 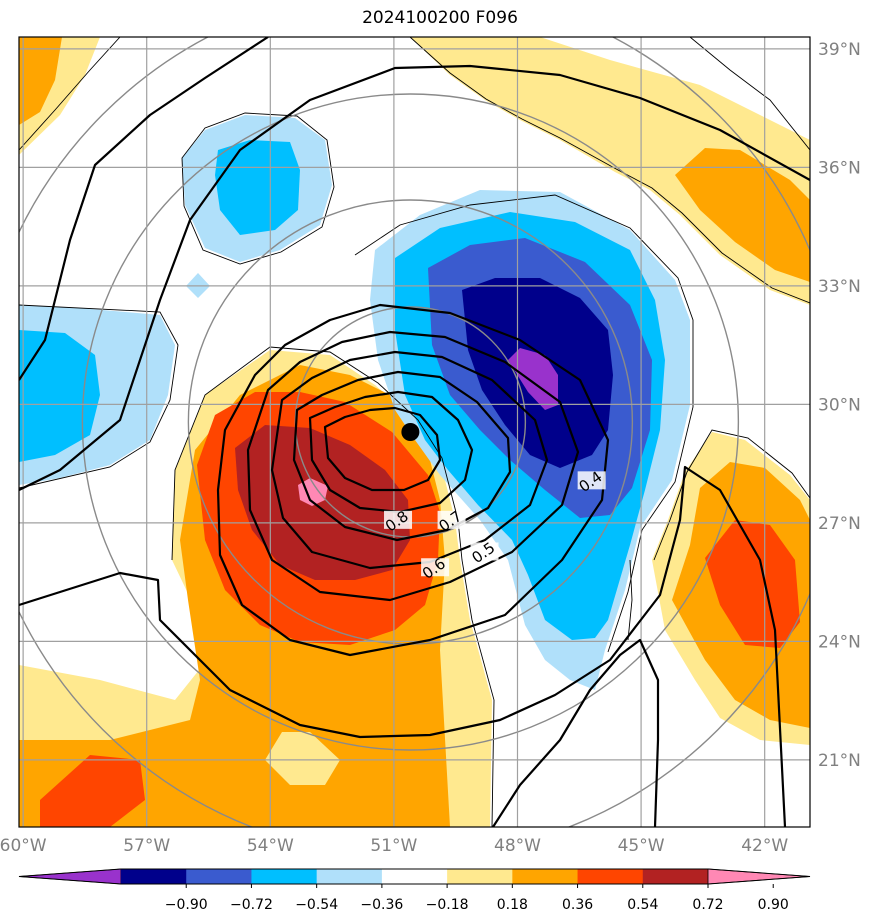 What do you see at coordinates (410, 432) in the screenshot?
I see `storm-center-marker` at bounding box center [410, 432].